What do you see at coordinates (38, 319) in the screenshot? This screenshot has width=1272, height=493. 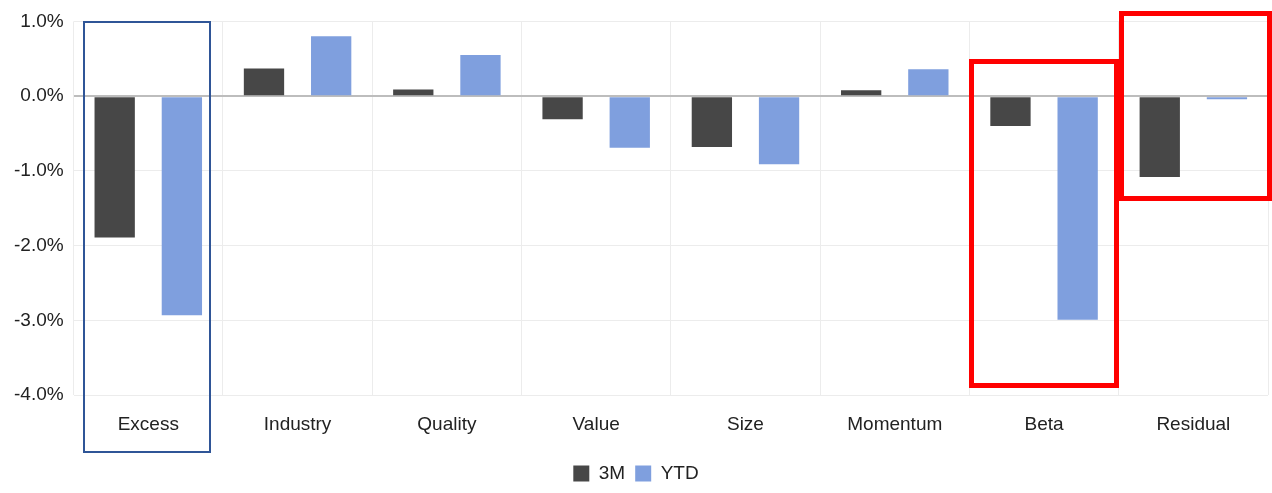 I see `y-tick-label: -3.0%` at bounding box center [38, 319].